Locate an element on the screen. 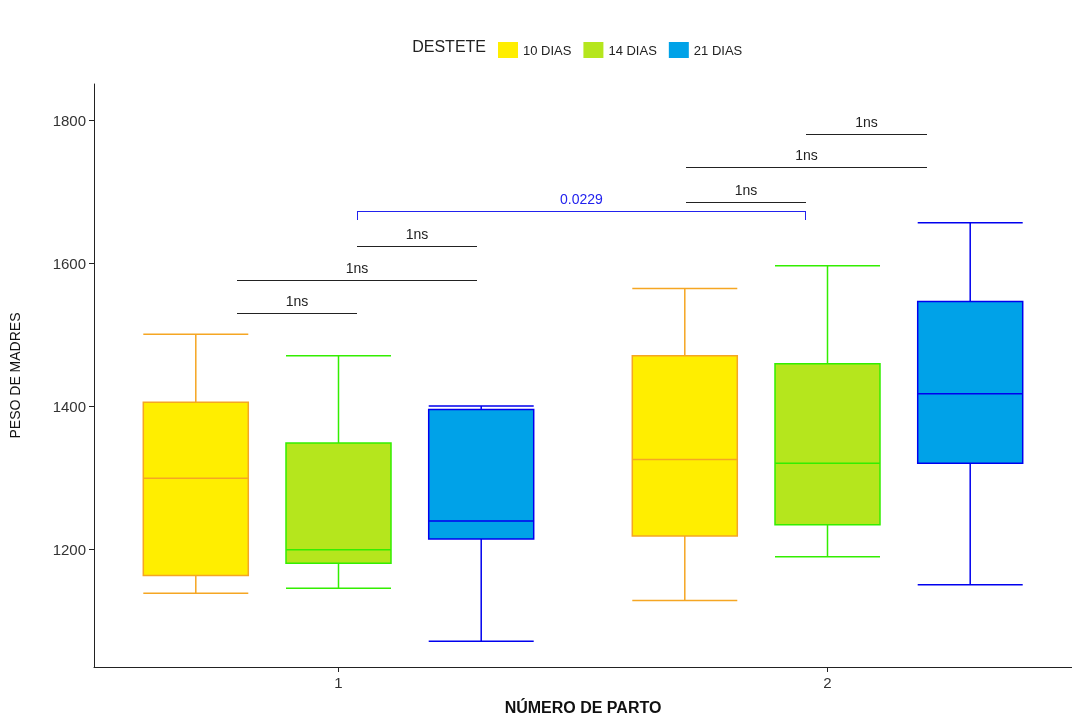 This screenshot has width=1072, height=720. x-tick-label: 2 is located at coordinates (827, 682).